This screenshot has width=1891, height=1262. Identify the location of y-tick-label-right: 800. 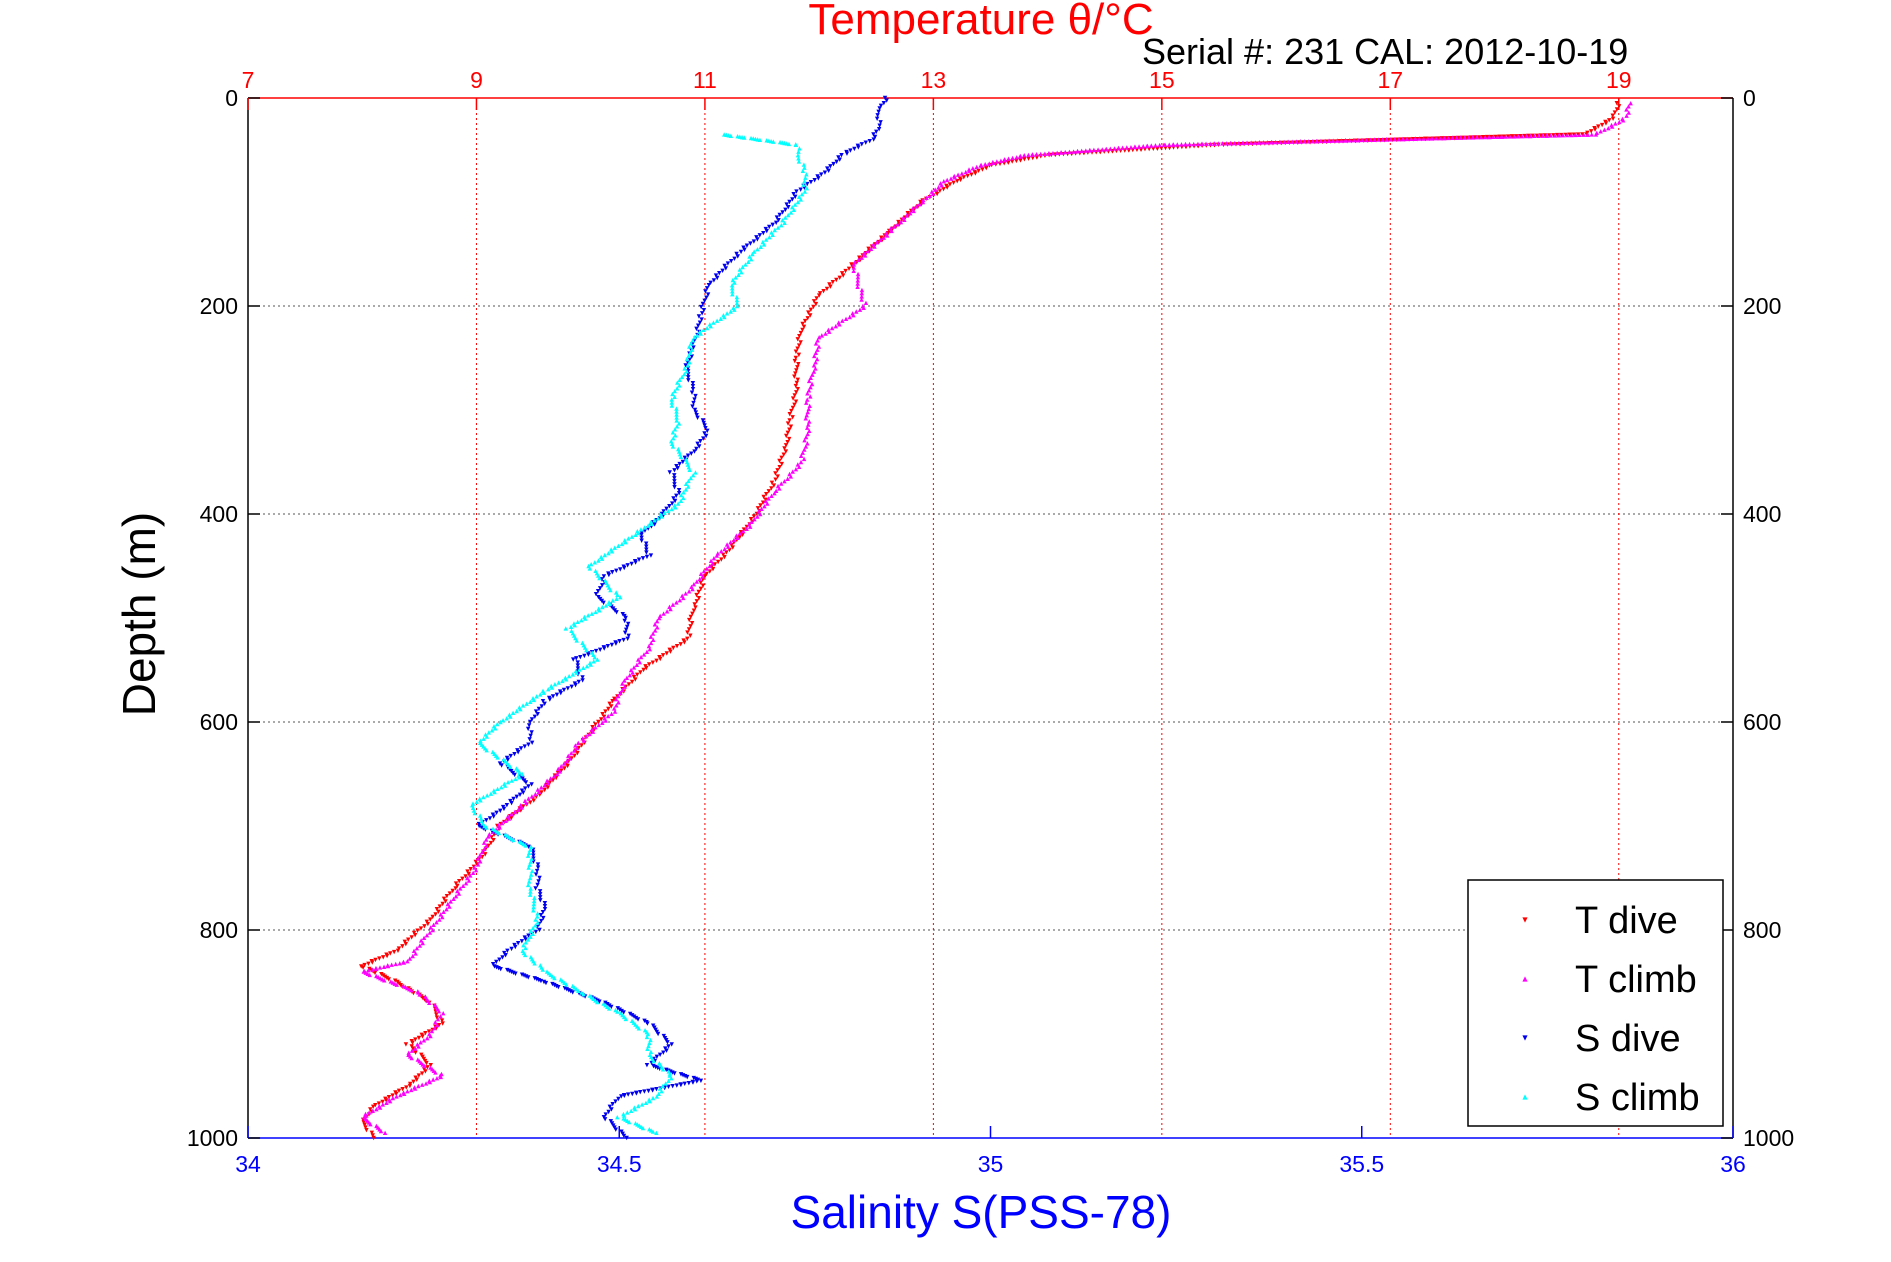
(1762, 930).